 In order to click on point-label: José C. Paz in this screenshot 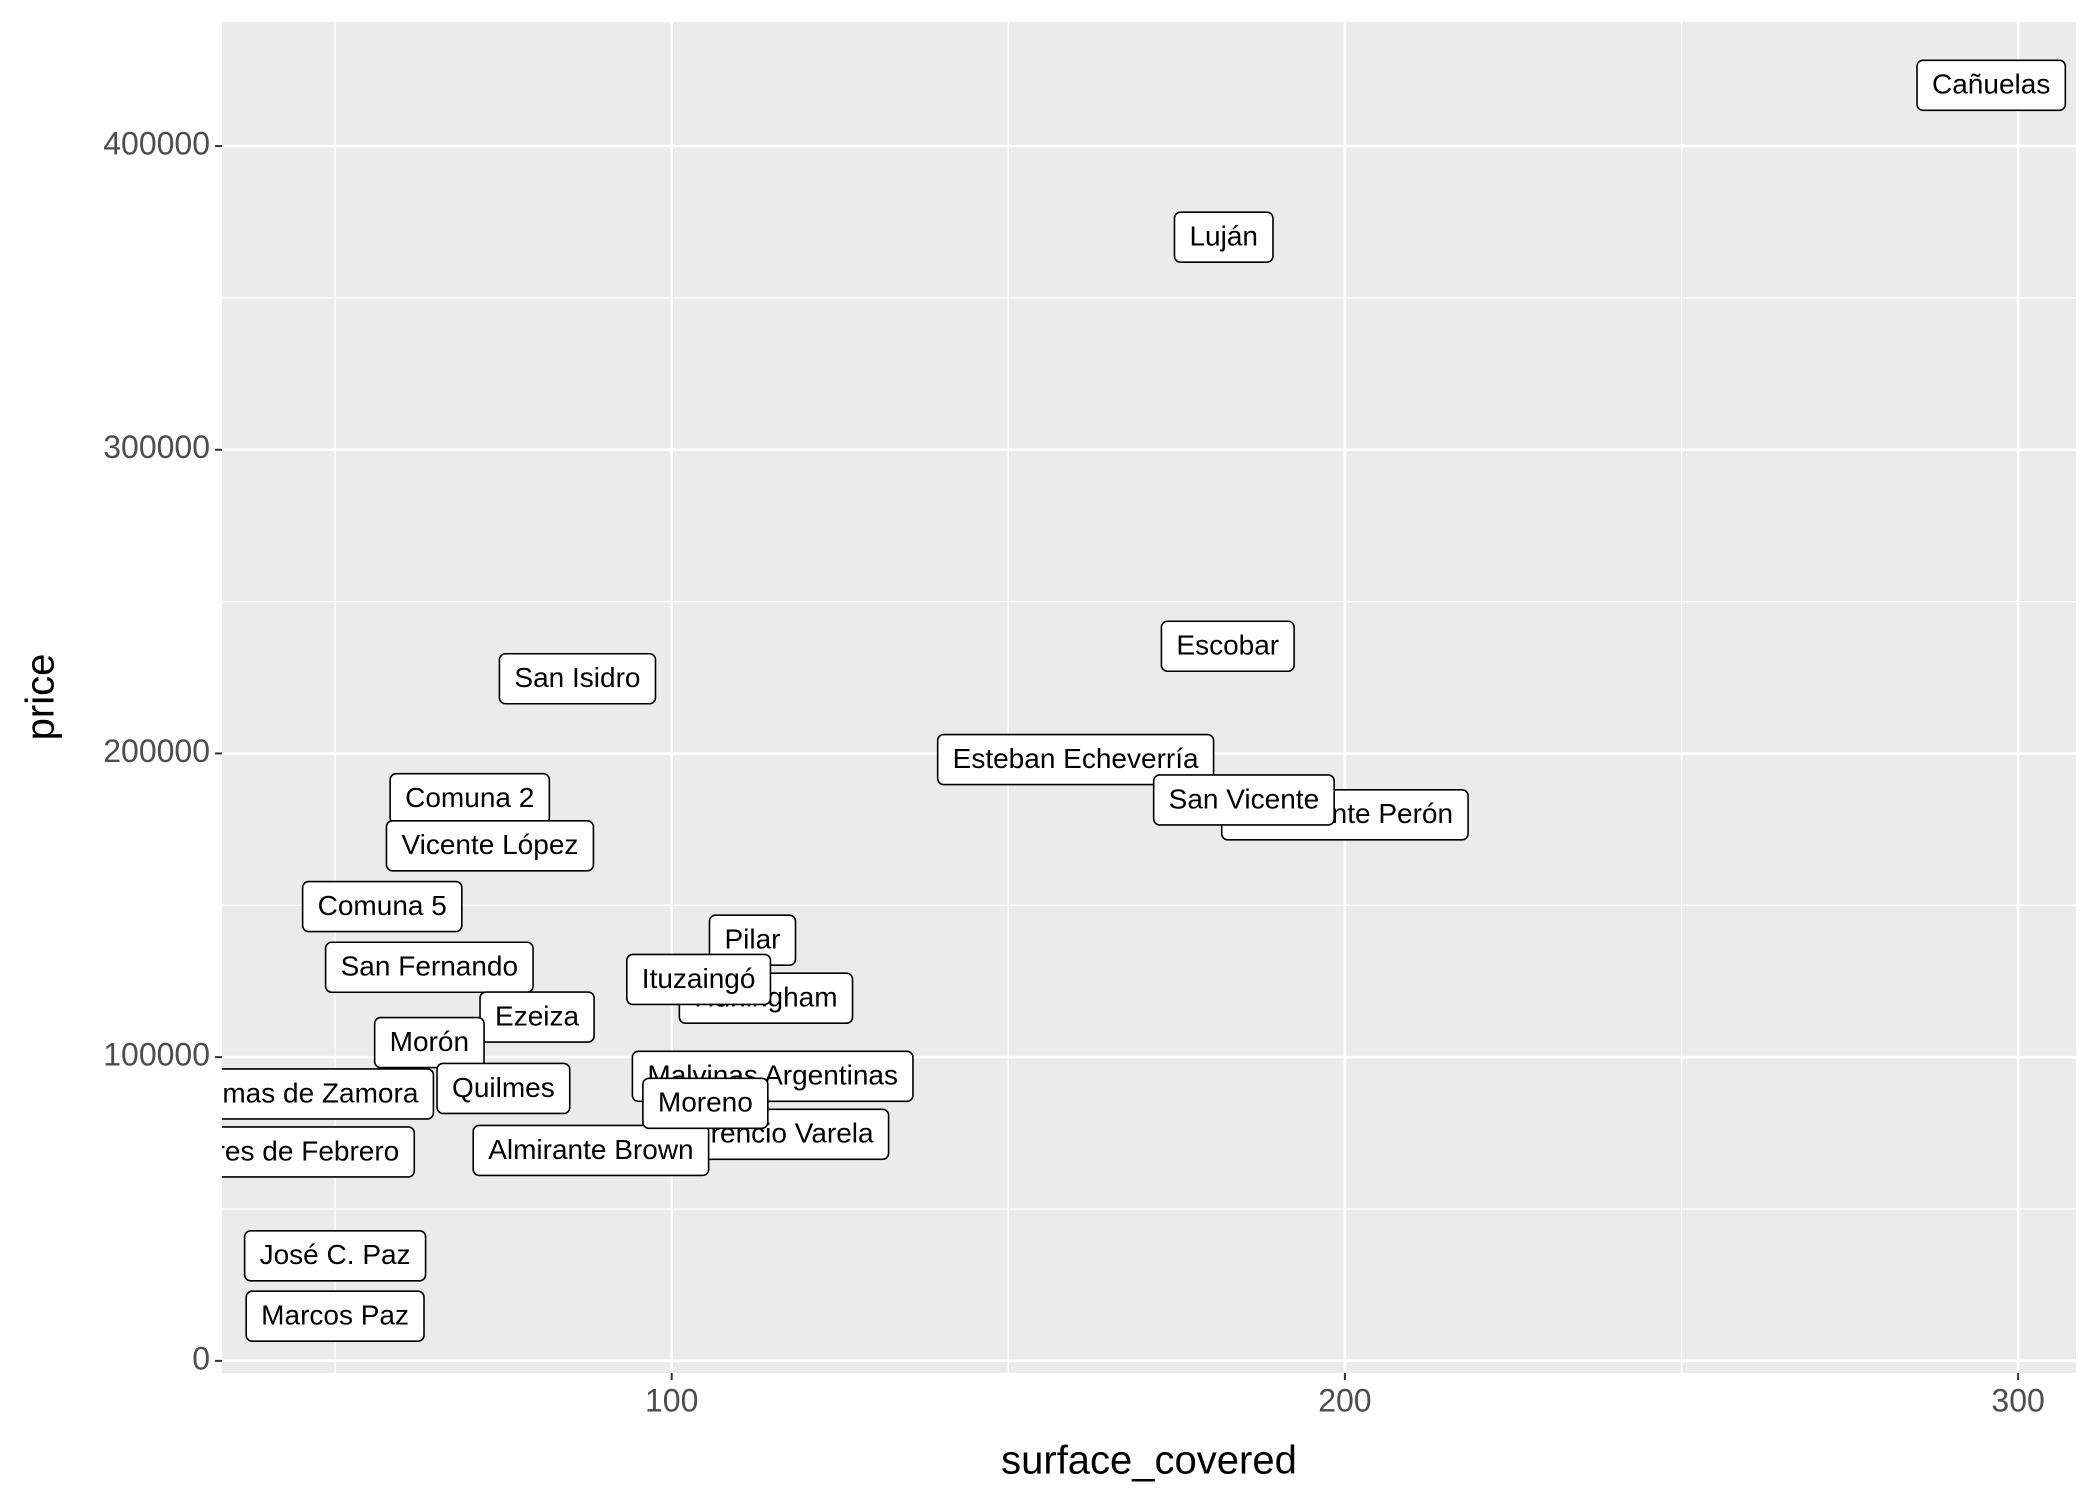, I will do `click(335, 1254)`.